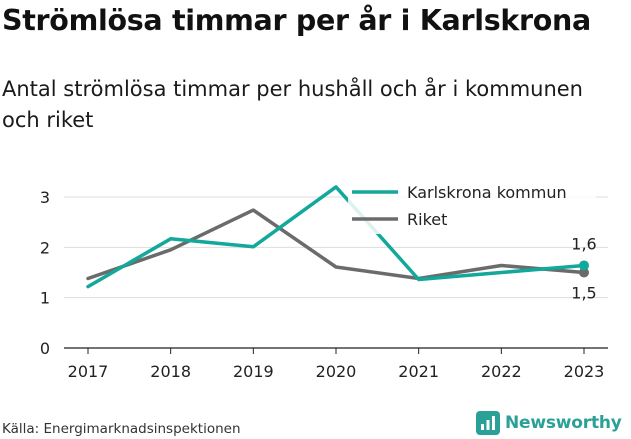  Describe the element at coordinates (584, 371) in the screenshot. I see `x-tick-label: 2023` at that location.